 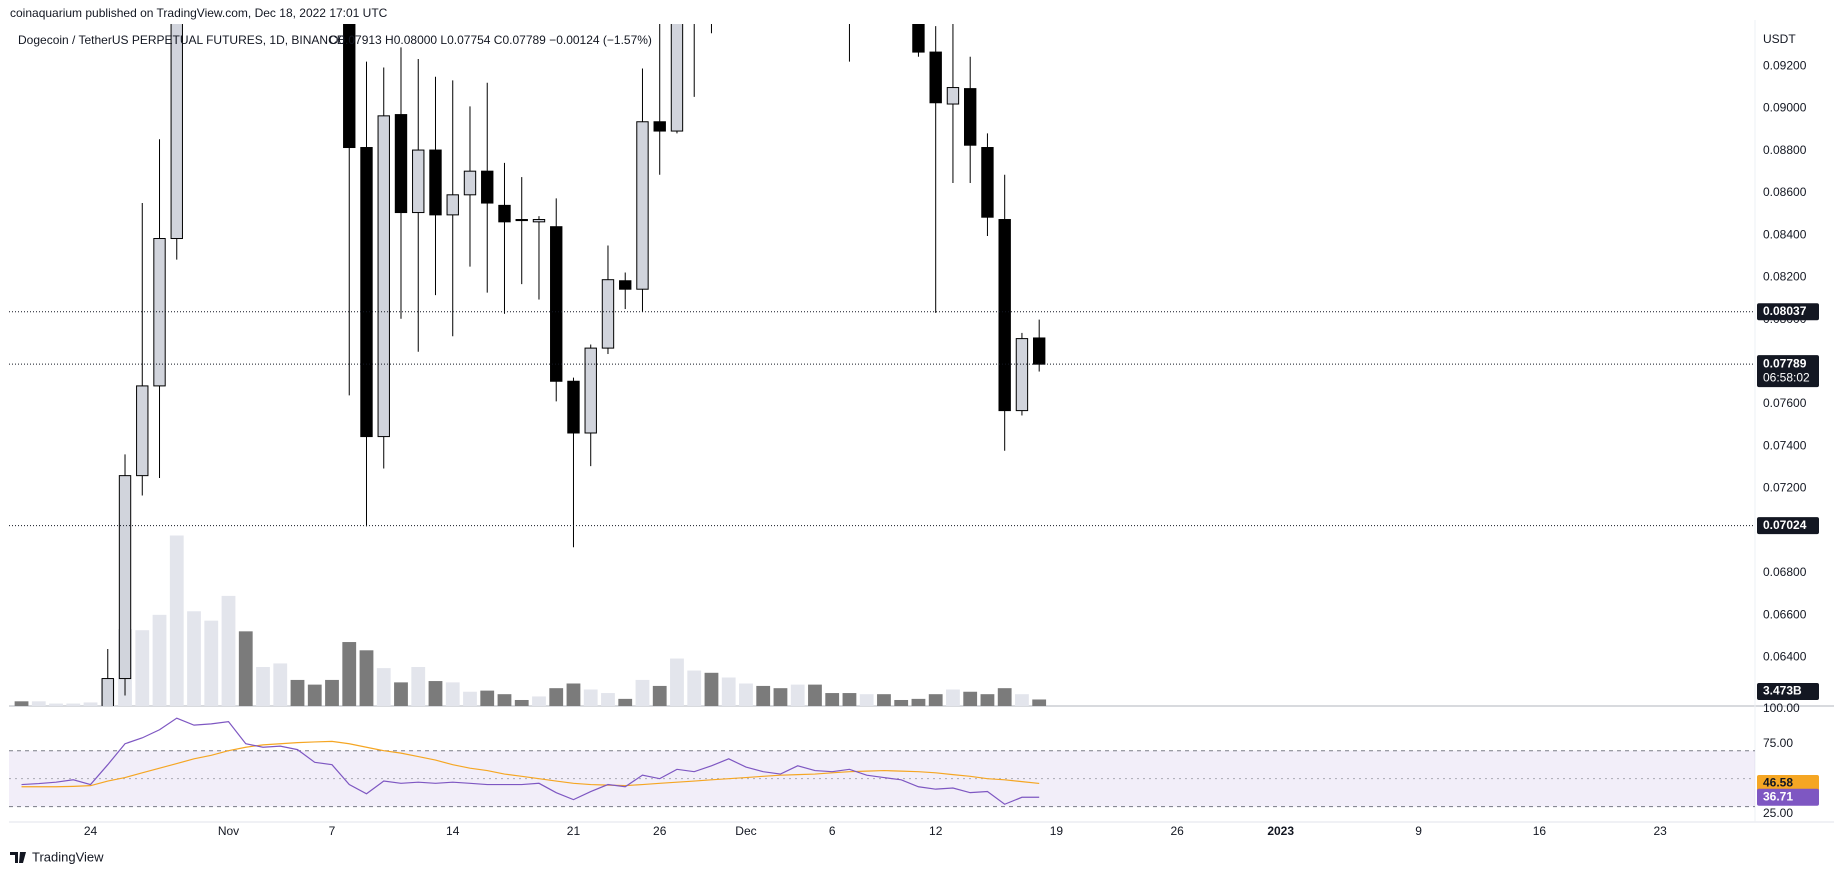 What do you see at coordinates (1785, 108) in the screenshot?
I see `y-tick-label: 0.09000` at bounding box center [1785, 108].